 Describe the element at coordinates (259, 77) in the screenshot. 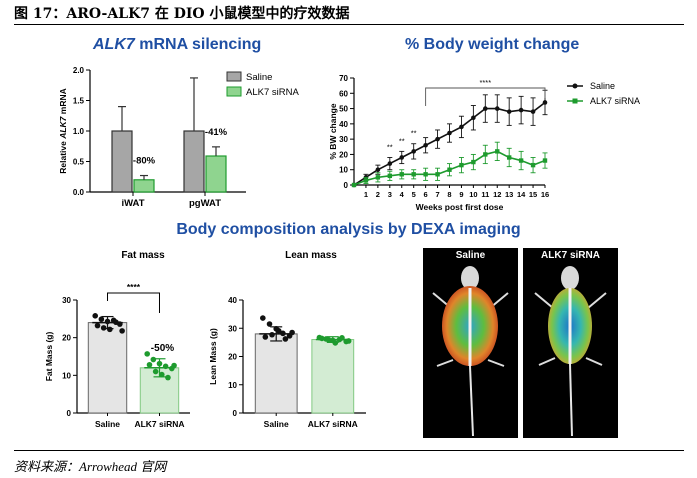

I see `mrna-legend-label: Saline` at that location.